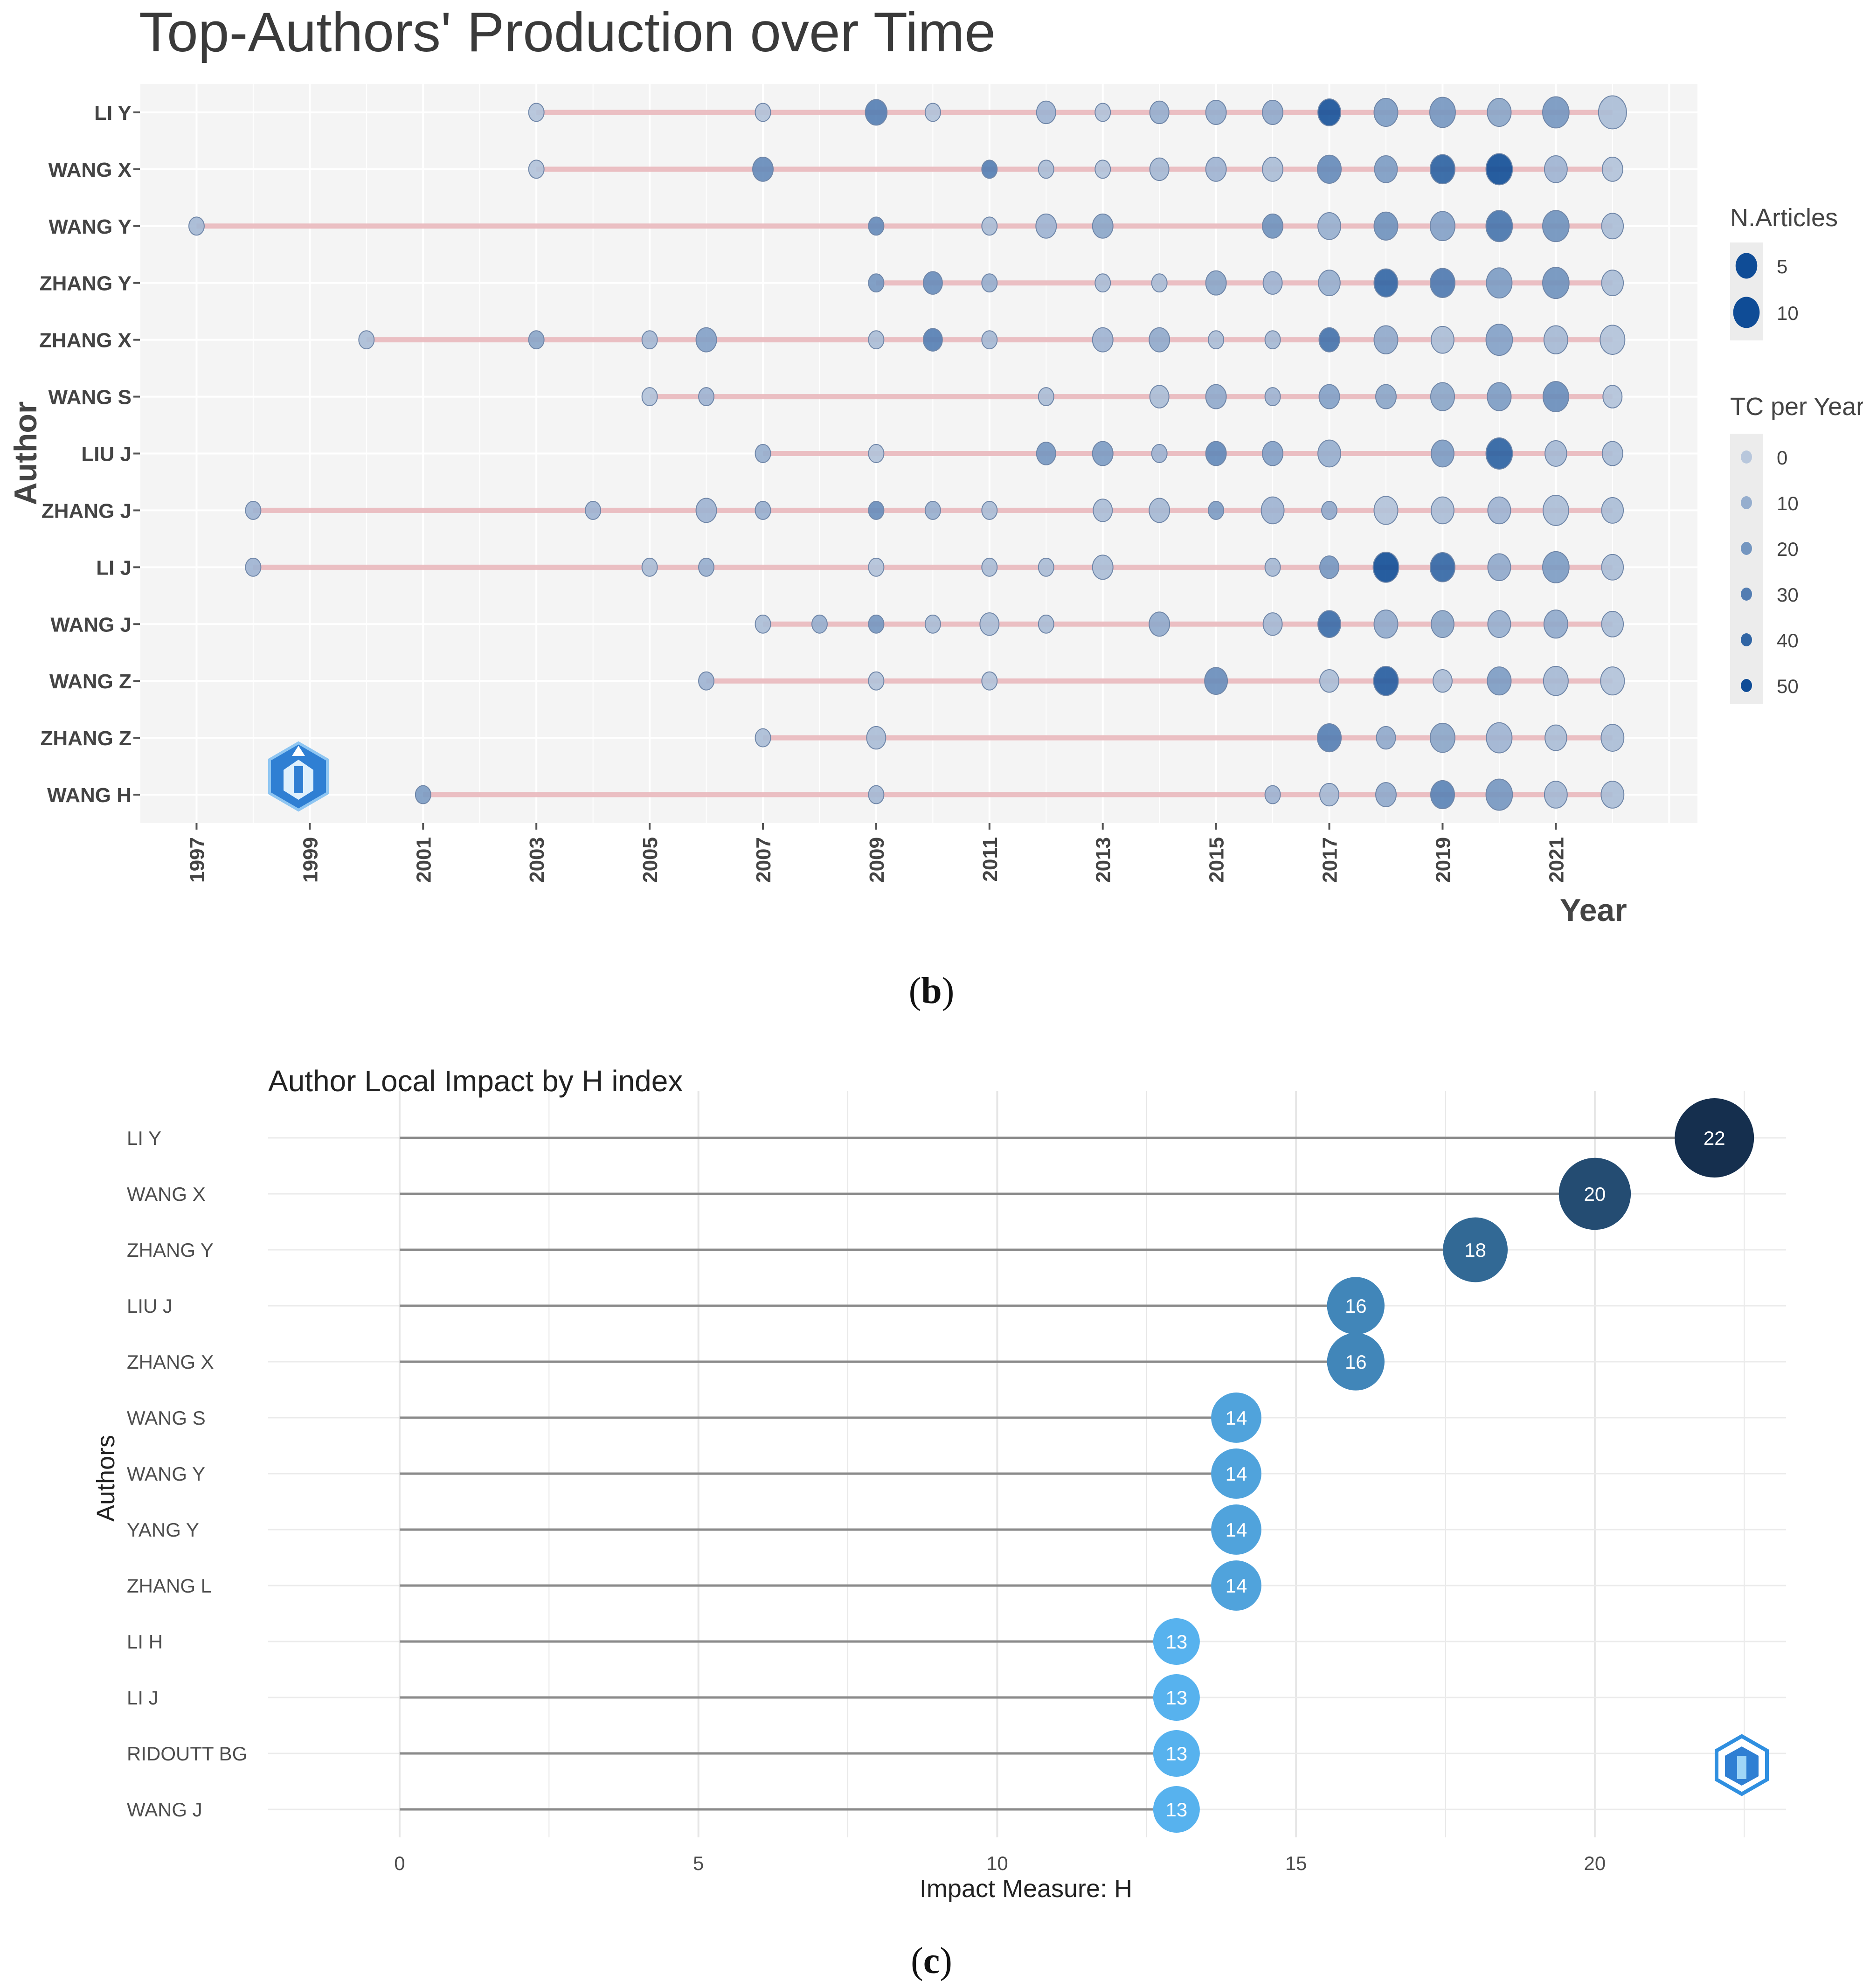  I want to click on legend-color-label: 30, so click(1788, 595).